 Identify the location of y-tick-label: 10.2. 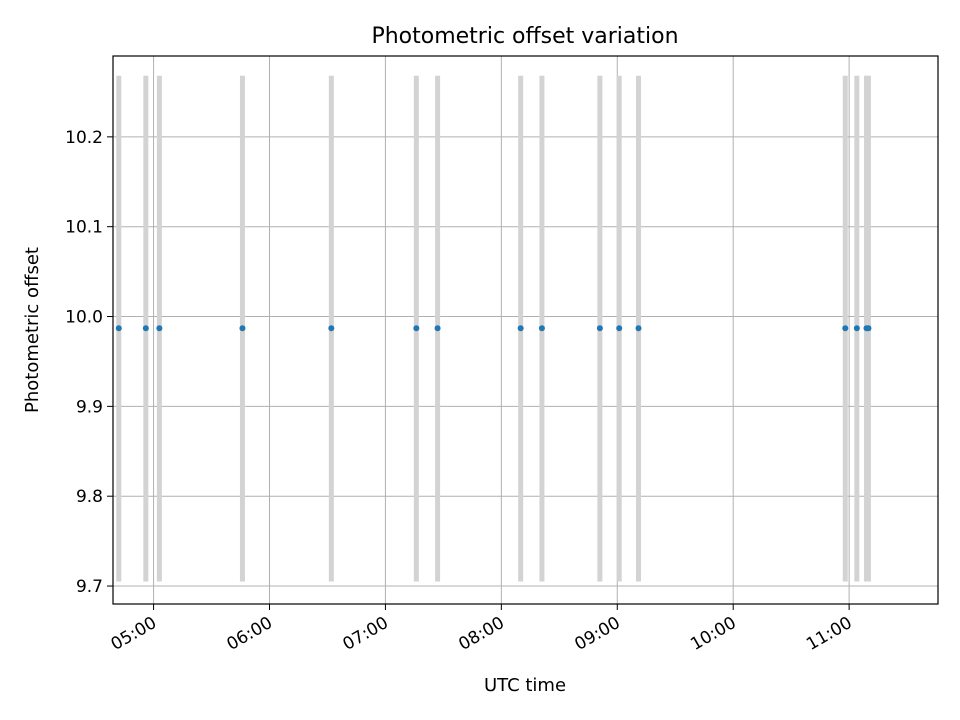
(84, 138).